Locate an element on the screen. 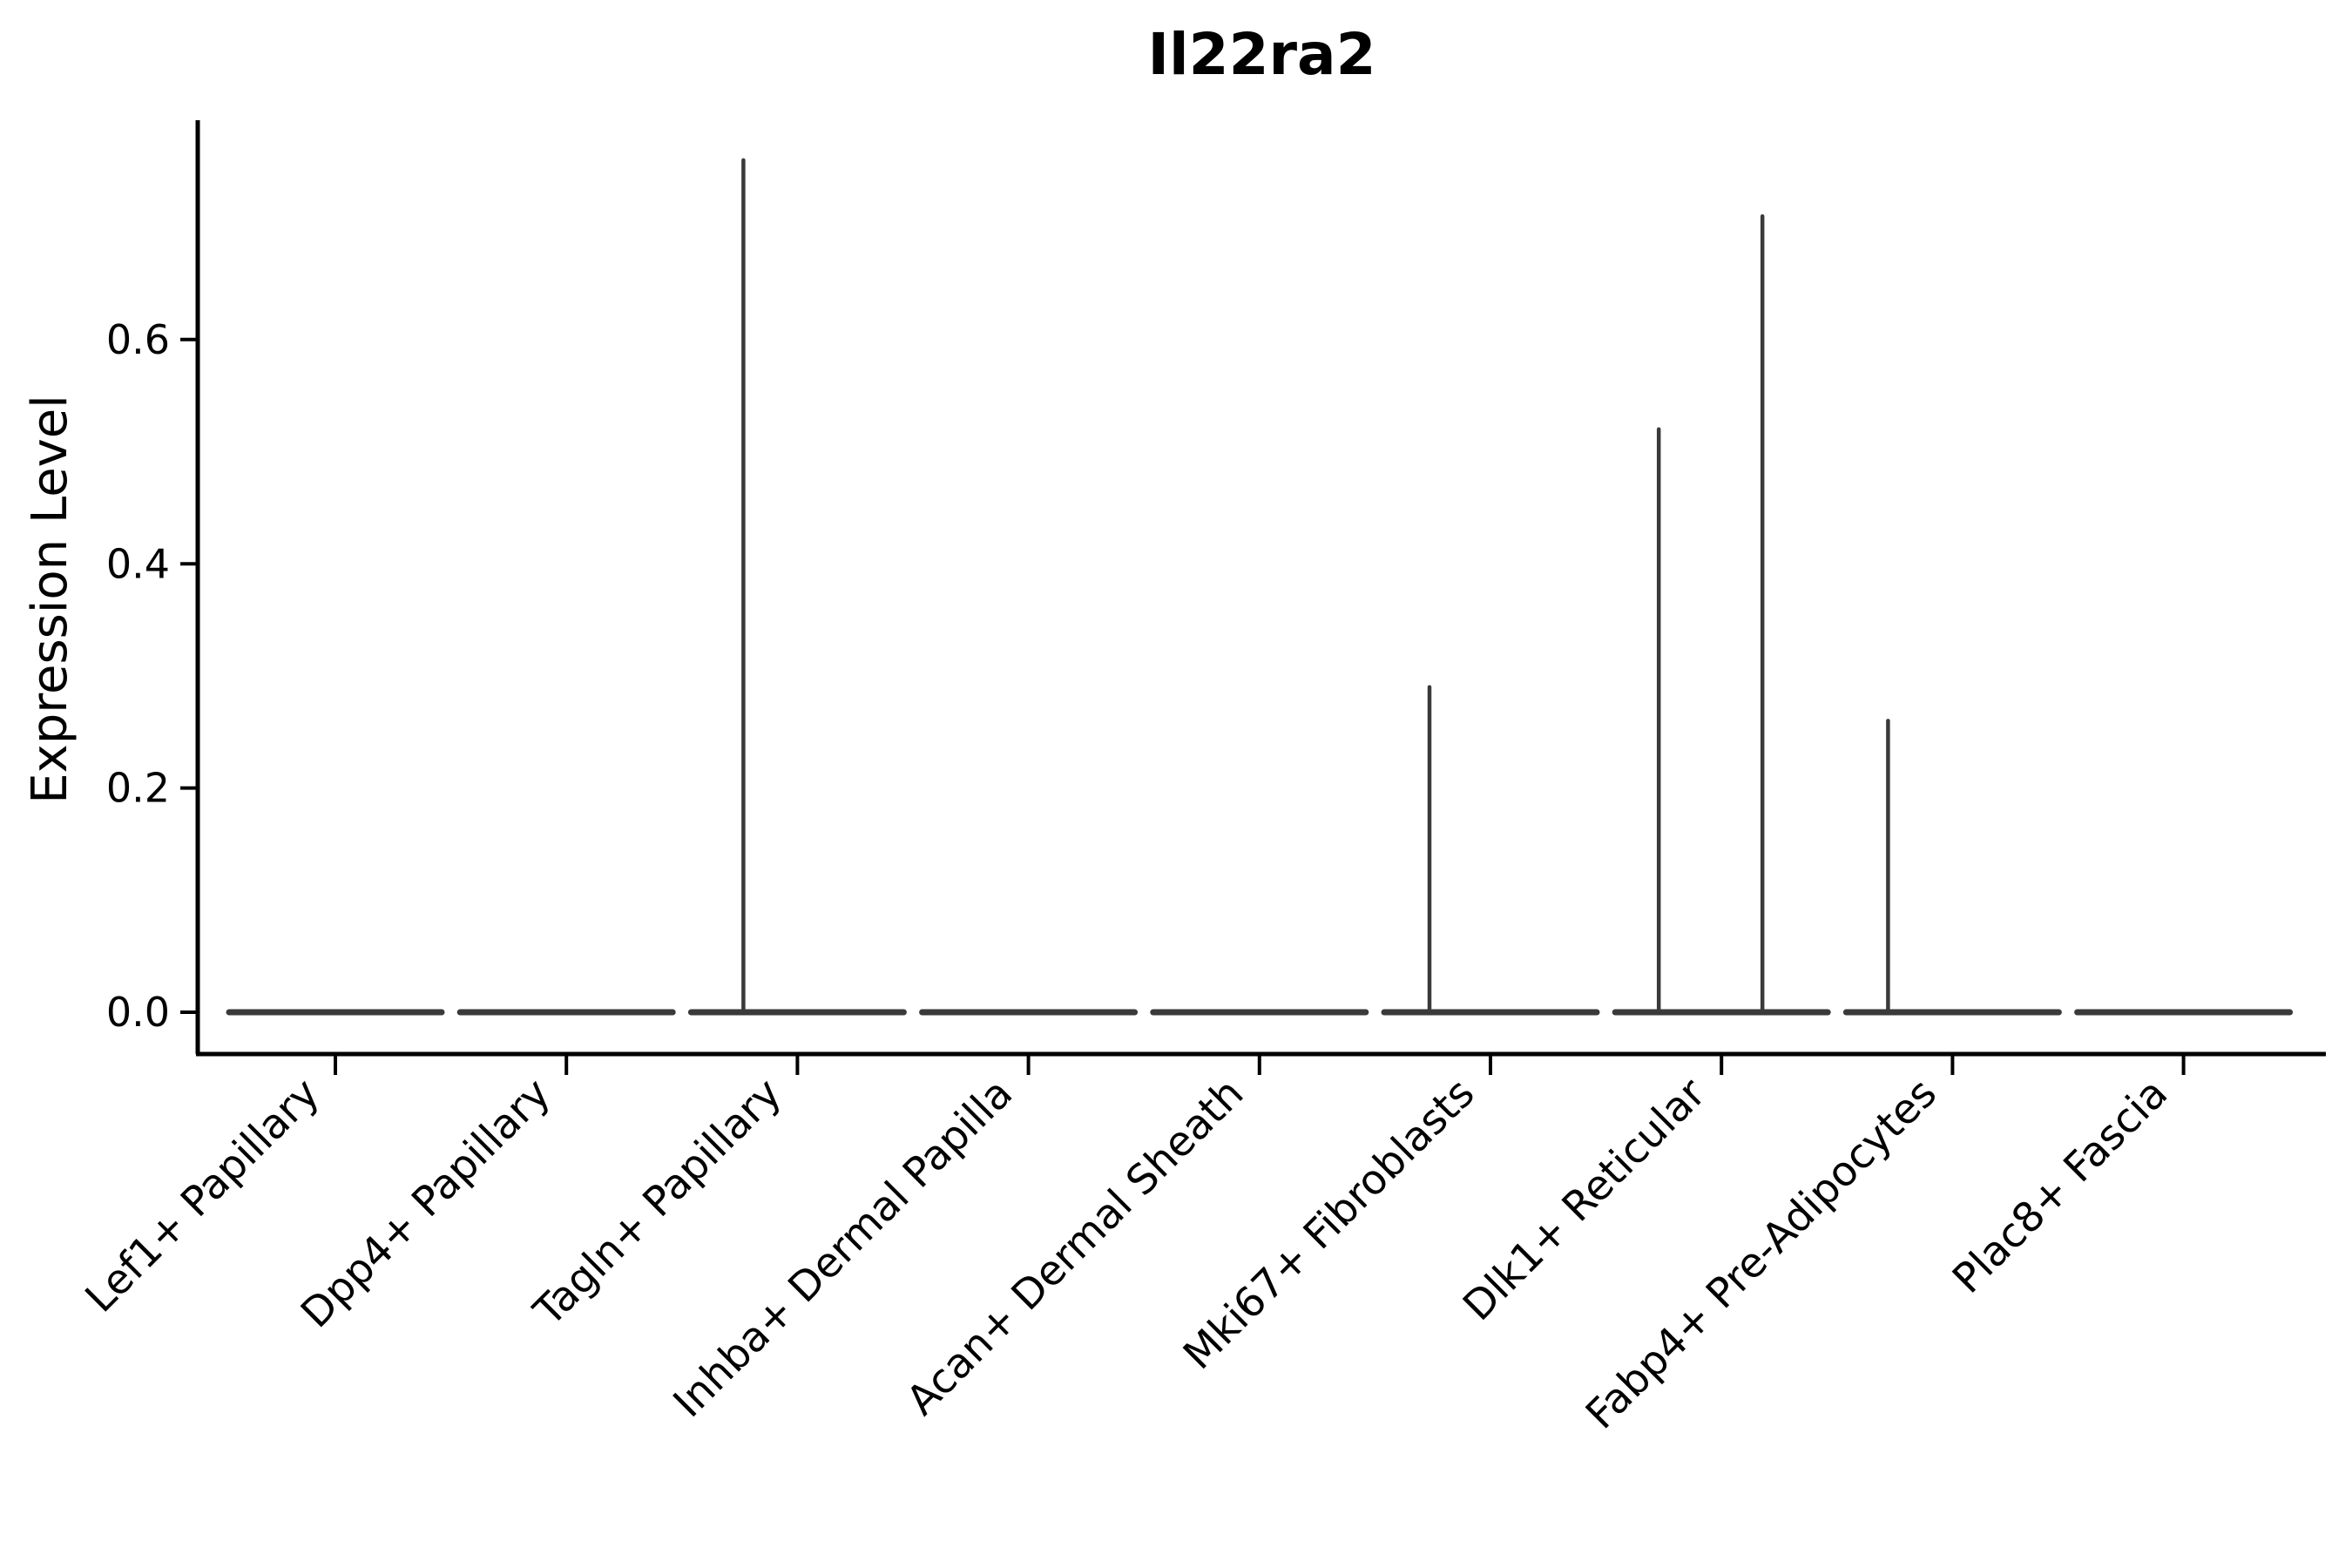 The width and height of the screenshot is (2352, 1568). y-tick-label: 0.4 is located at coordinates (138, 564).